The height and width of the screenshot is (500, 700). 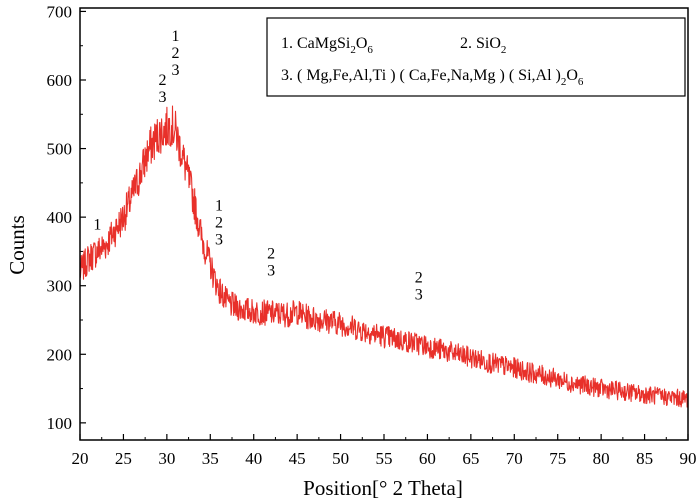 I want to click on y-tick-label: 400, so click(x=60, y=217).